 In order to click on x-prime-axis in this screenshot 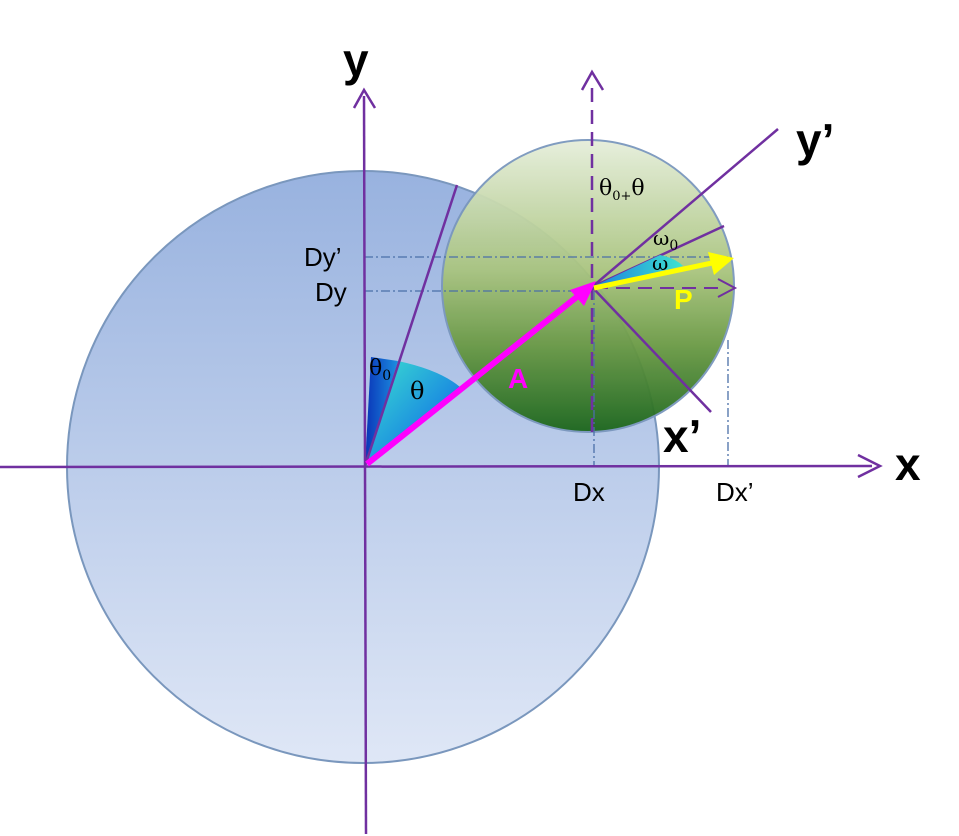, I will do `click(651, 349)`.